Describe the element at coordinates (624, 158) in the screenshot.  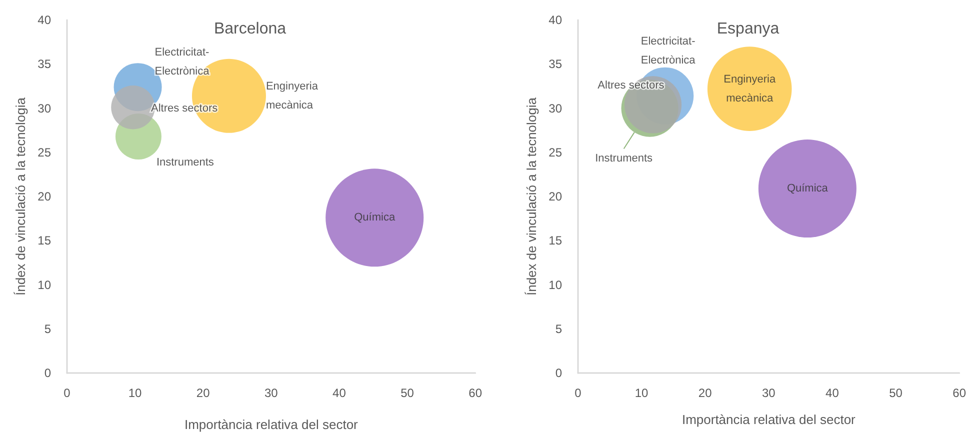
I see `legend-label: Instruments` at that location.